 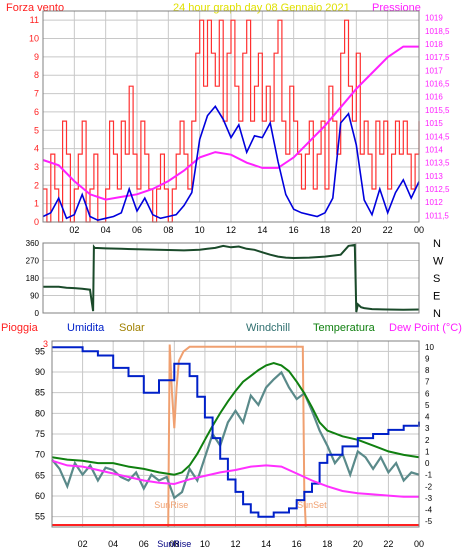 What do you see at coordinates (358, 544) in the screenshot?
I see `climate-x-tick-label: 20` at bounding box center [358, 544].